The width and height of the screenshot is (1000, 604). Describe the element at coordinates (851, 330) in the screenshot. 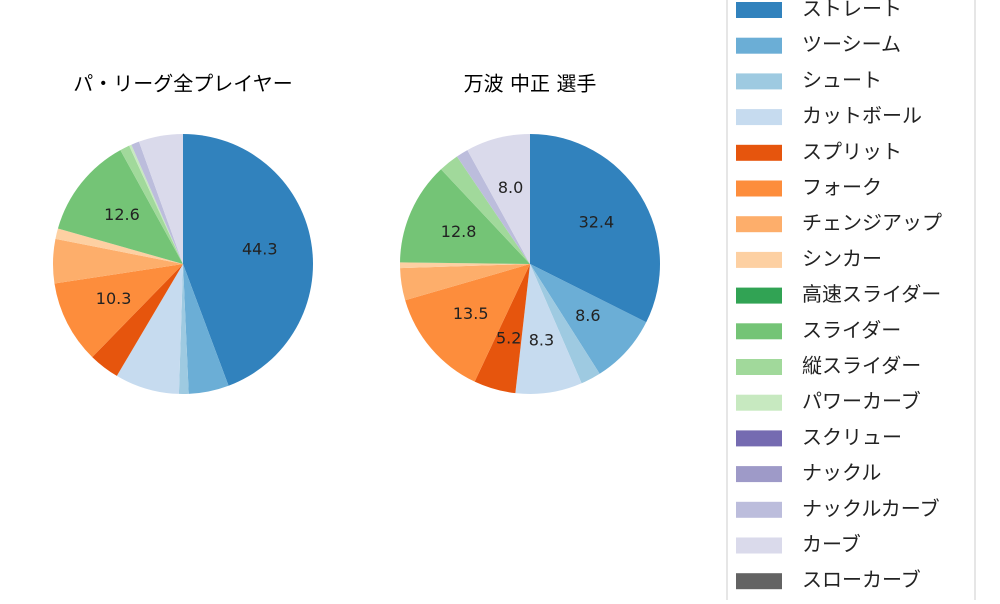

I see `legend-label: スライダー` at that location.